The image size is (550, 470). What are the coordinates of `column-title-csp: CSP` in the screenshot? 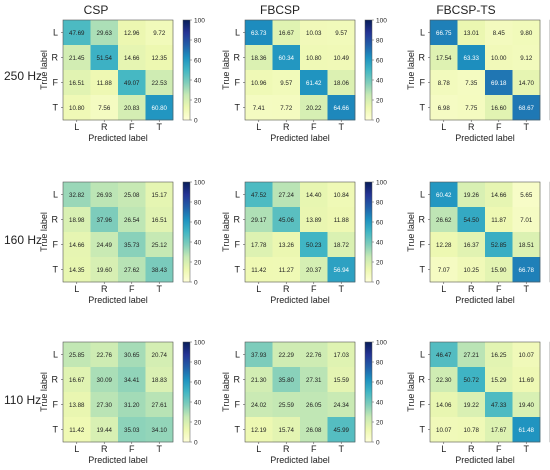 It's located at (96, 10).